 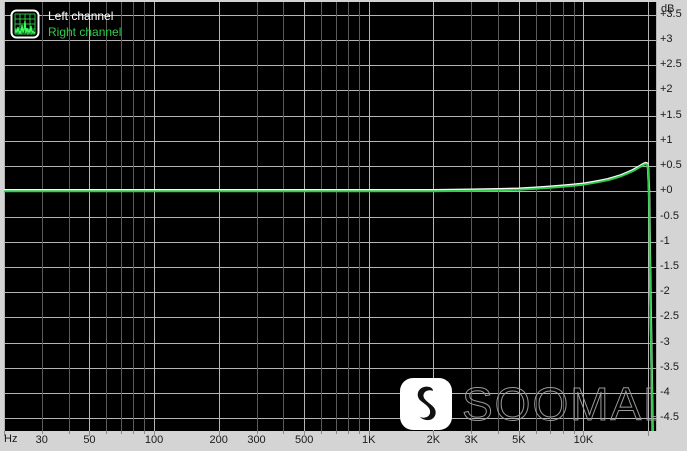 What do you see at coordinates (218, 440) in the screenshot?
I see `x-tick-label: 200` at bounding box center [218, 440].